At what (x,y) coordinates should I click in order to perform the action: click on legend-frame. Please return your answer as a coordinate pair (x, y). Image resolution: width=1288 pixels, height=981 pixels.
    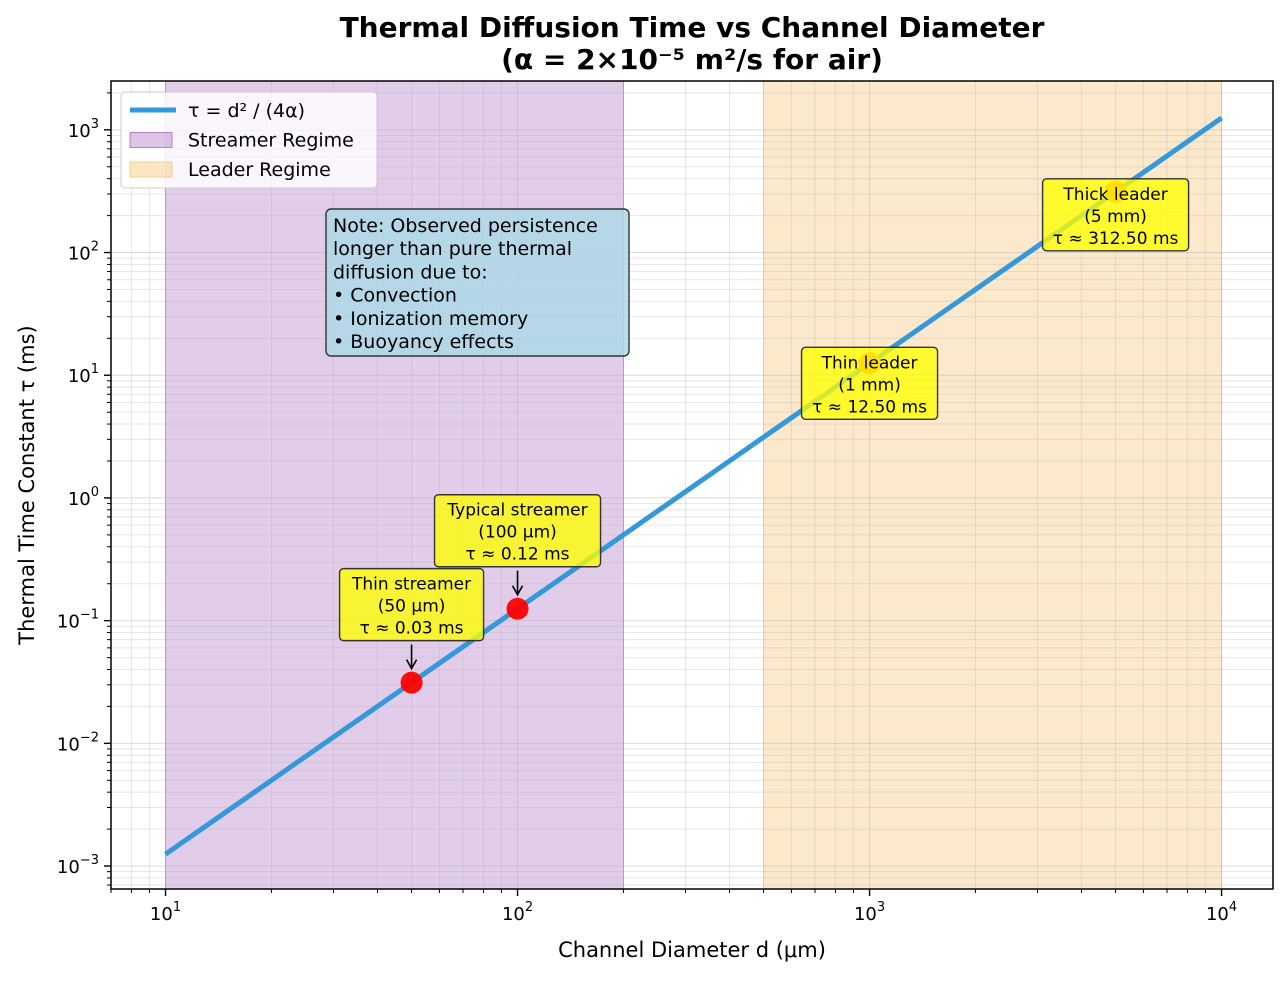
    Looking at the image, I should click on (249, 140).